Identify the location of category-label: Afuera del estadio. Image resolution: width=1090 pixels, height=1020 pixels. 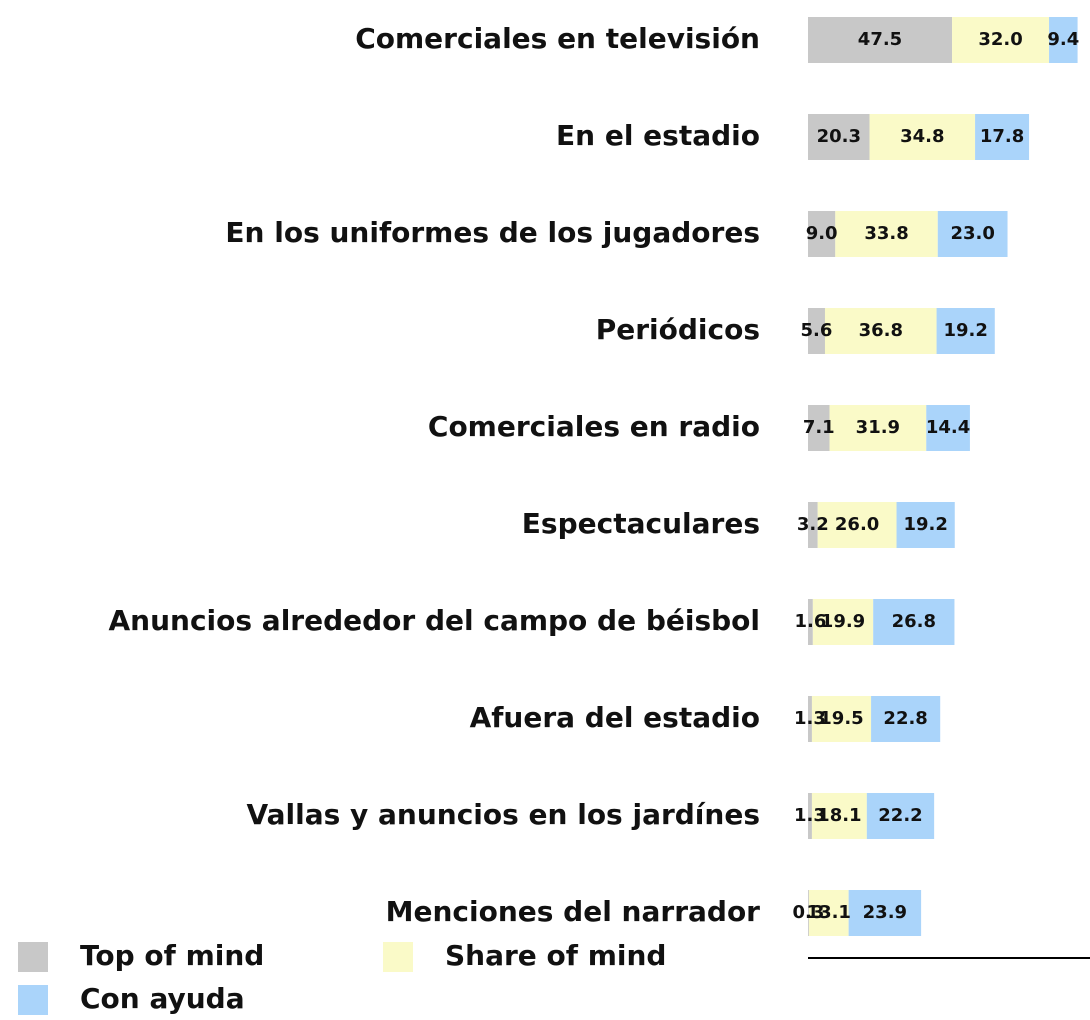
(615, 717).